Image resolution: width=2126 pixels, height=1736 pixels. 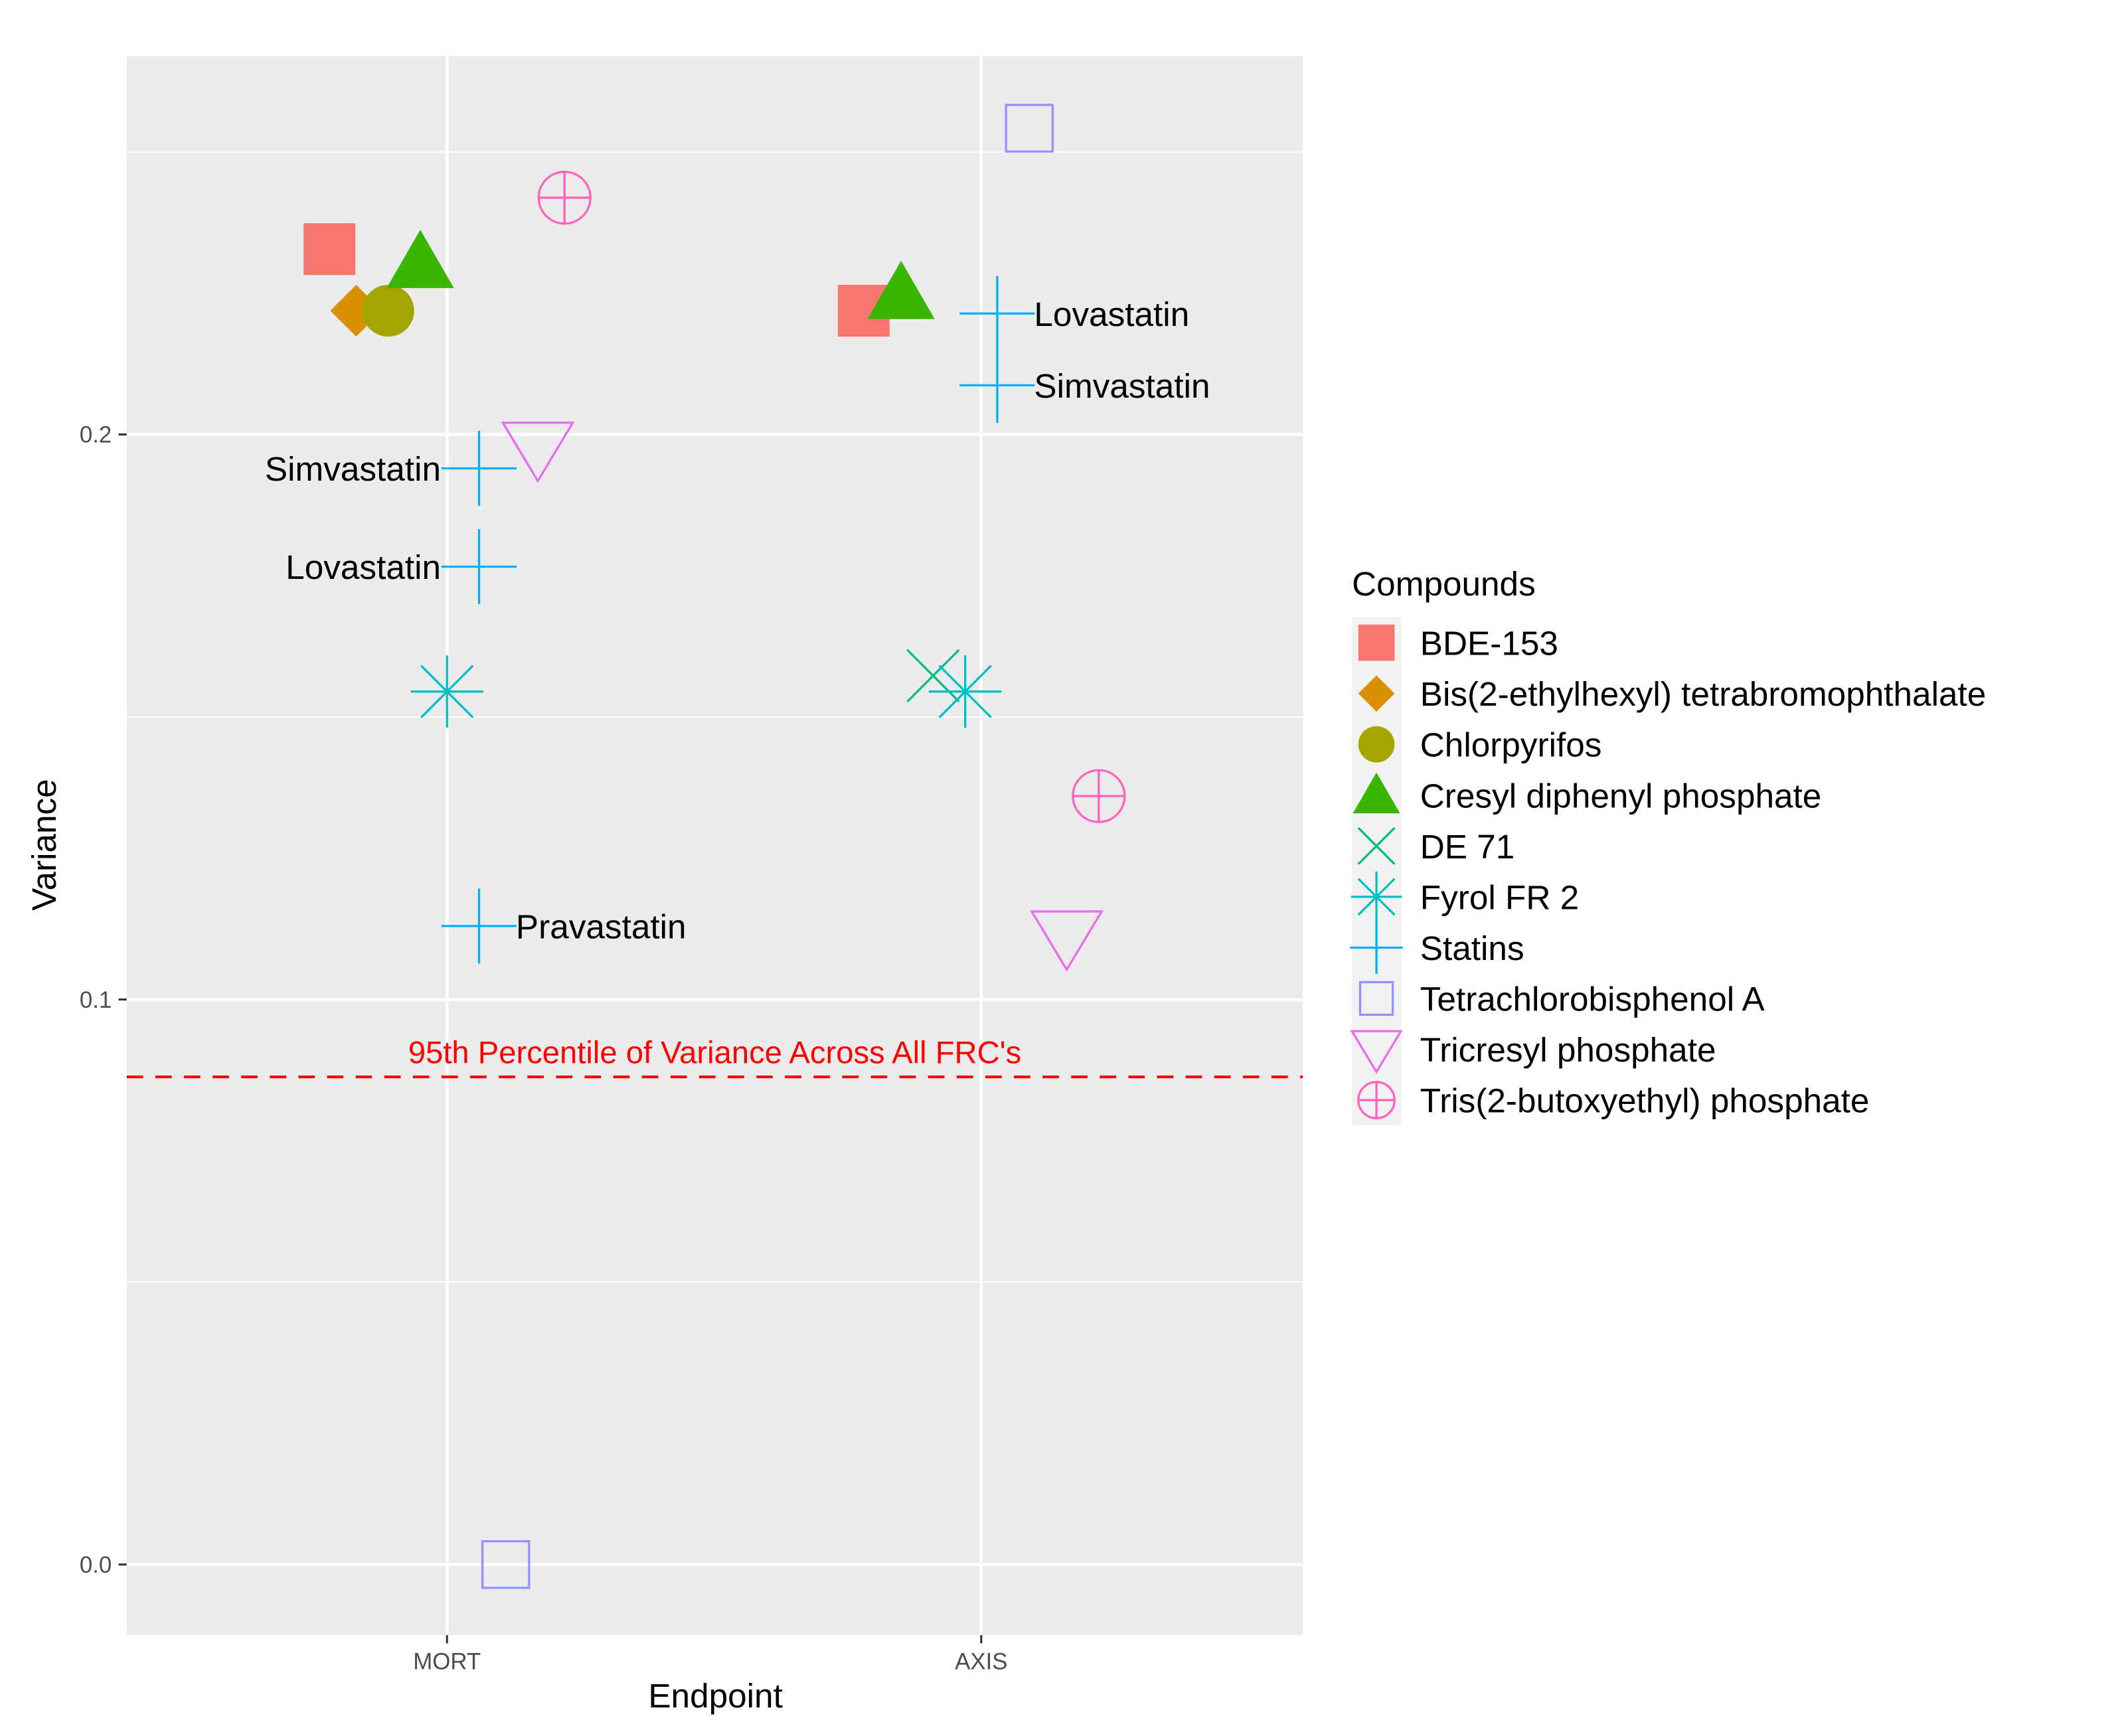 What do you see at coordinates (1472, 948) in the screenshot?
I see `legend-label: Statins` at bounding box center [1472, 948].